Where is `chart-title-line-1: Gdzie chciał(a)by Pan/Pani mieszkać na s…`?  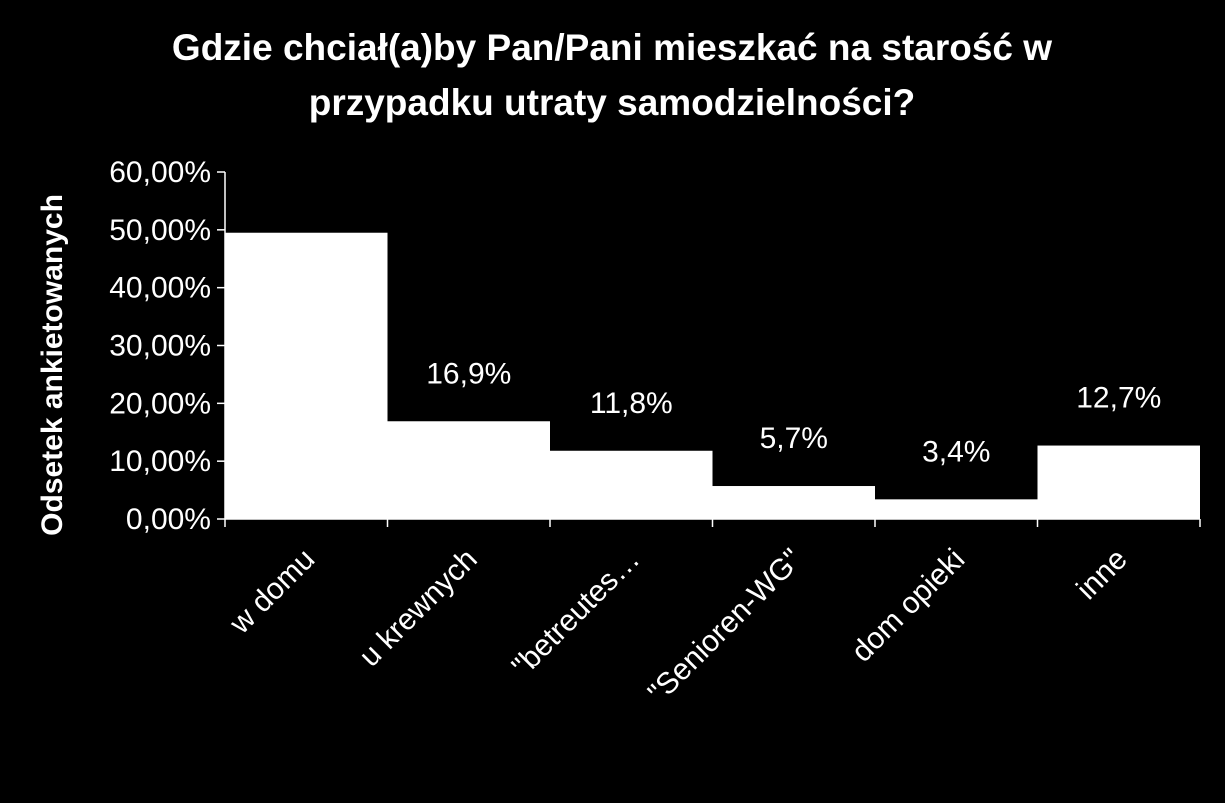
chart-title-line-1: Gdzie chciał(a)by Pan/Pani mieszkać na s… is located at coordinates (612, 47).